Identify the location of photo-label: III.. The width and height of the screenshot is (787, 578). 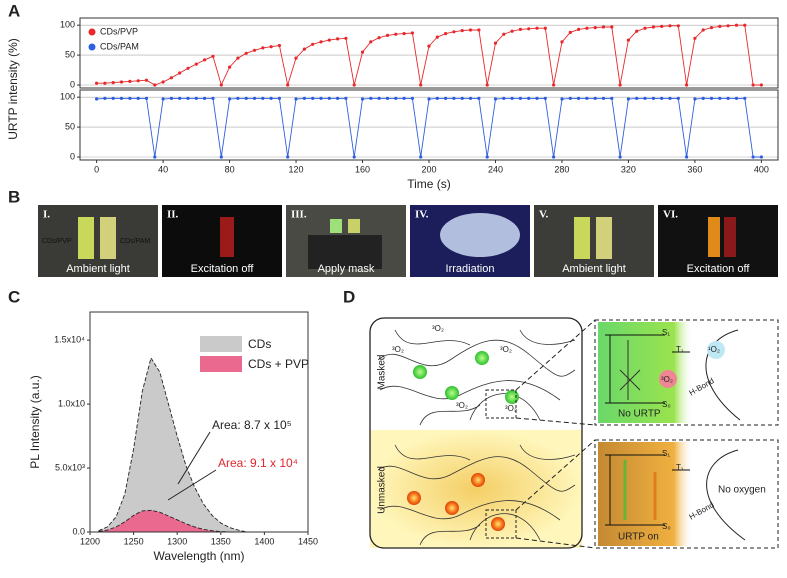
(299, 215).